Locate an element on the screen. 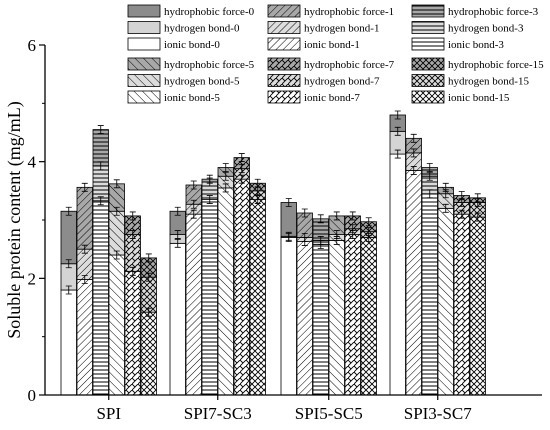 This screenshot has height=430, width=550. bar-hydrogen-bond-3-SPI is located at coordinates (100, 183).